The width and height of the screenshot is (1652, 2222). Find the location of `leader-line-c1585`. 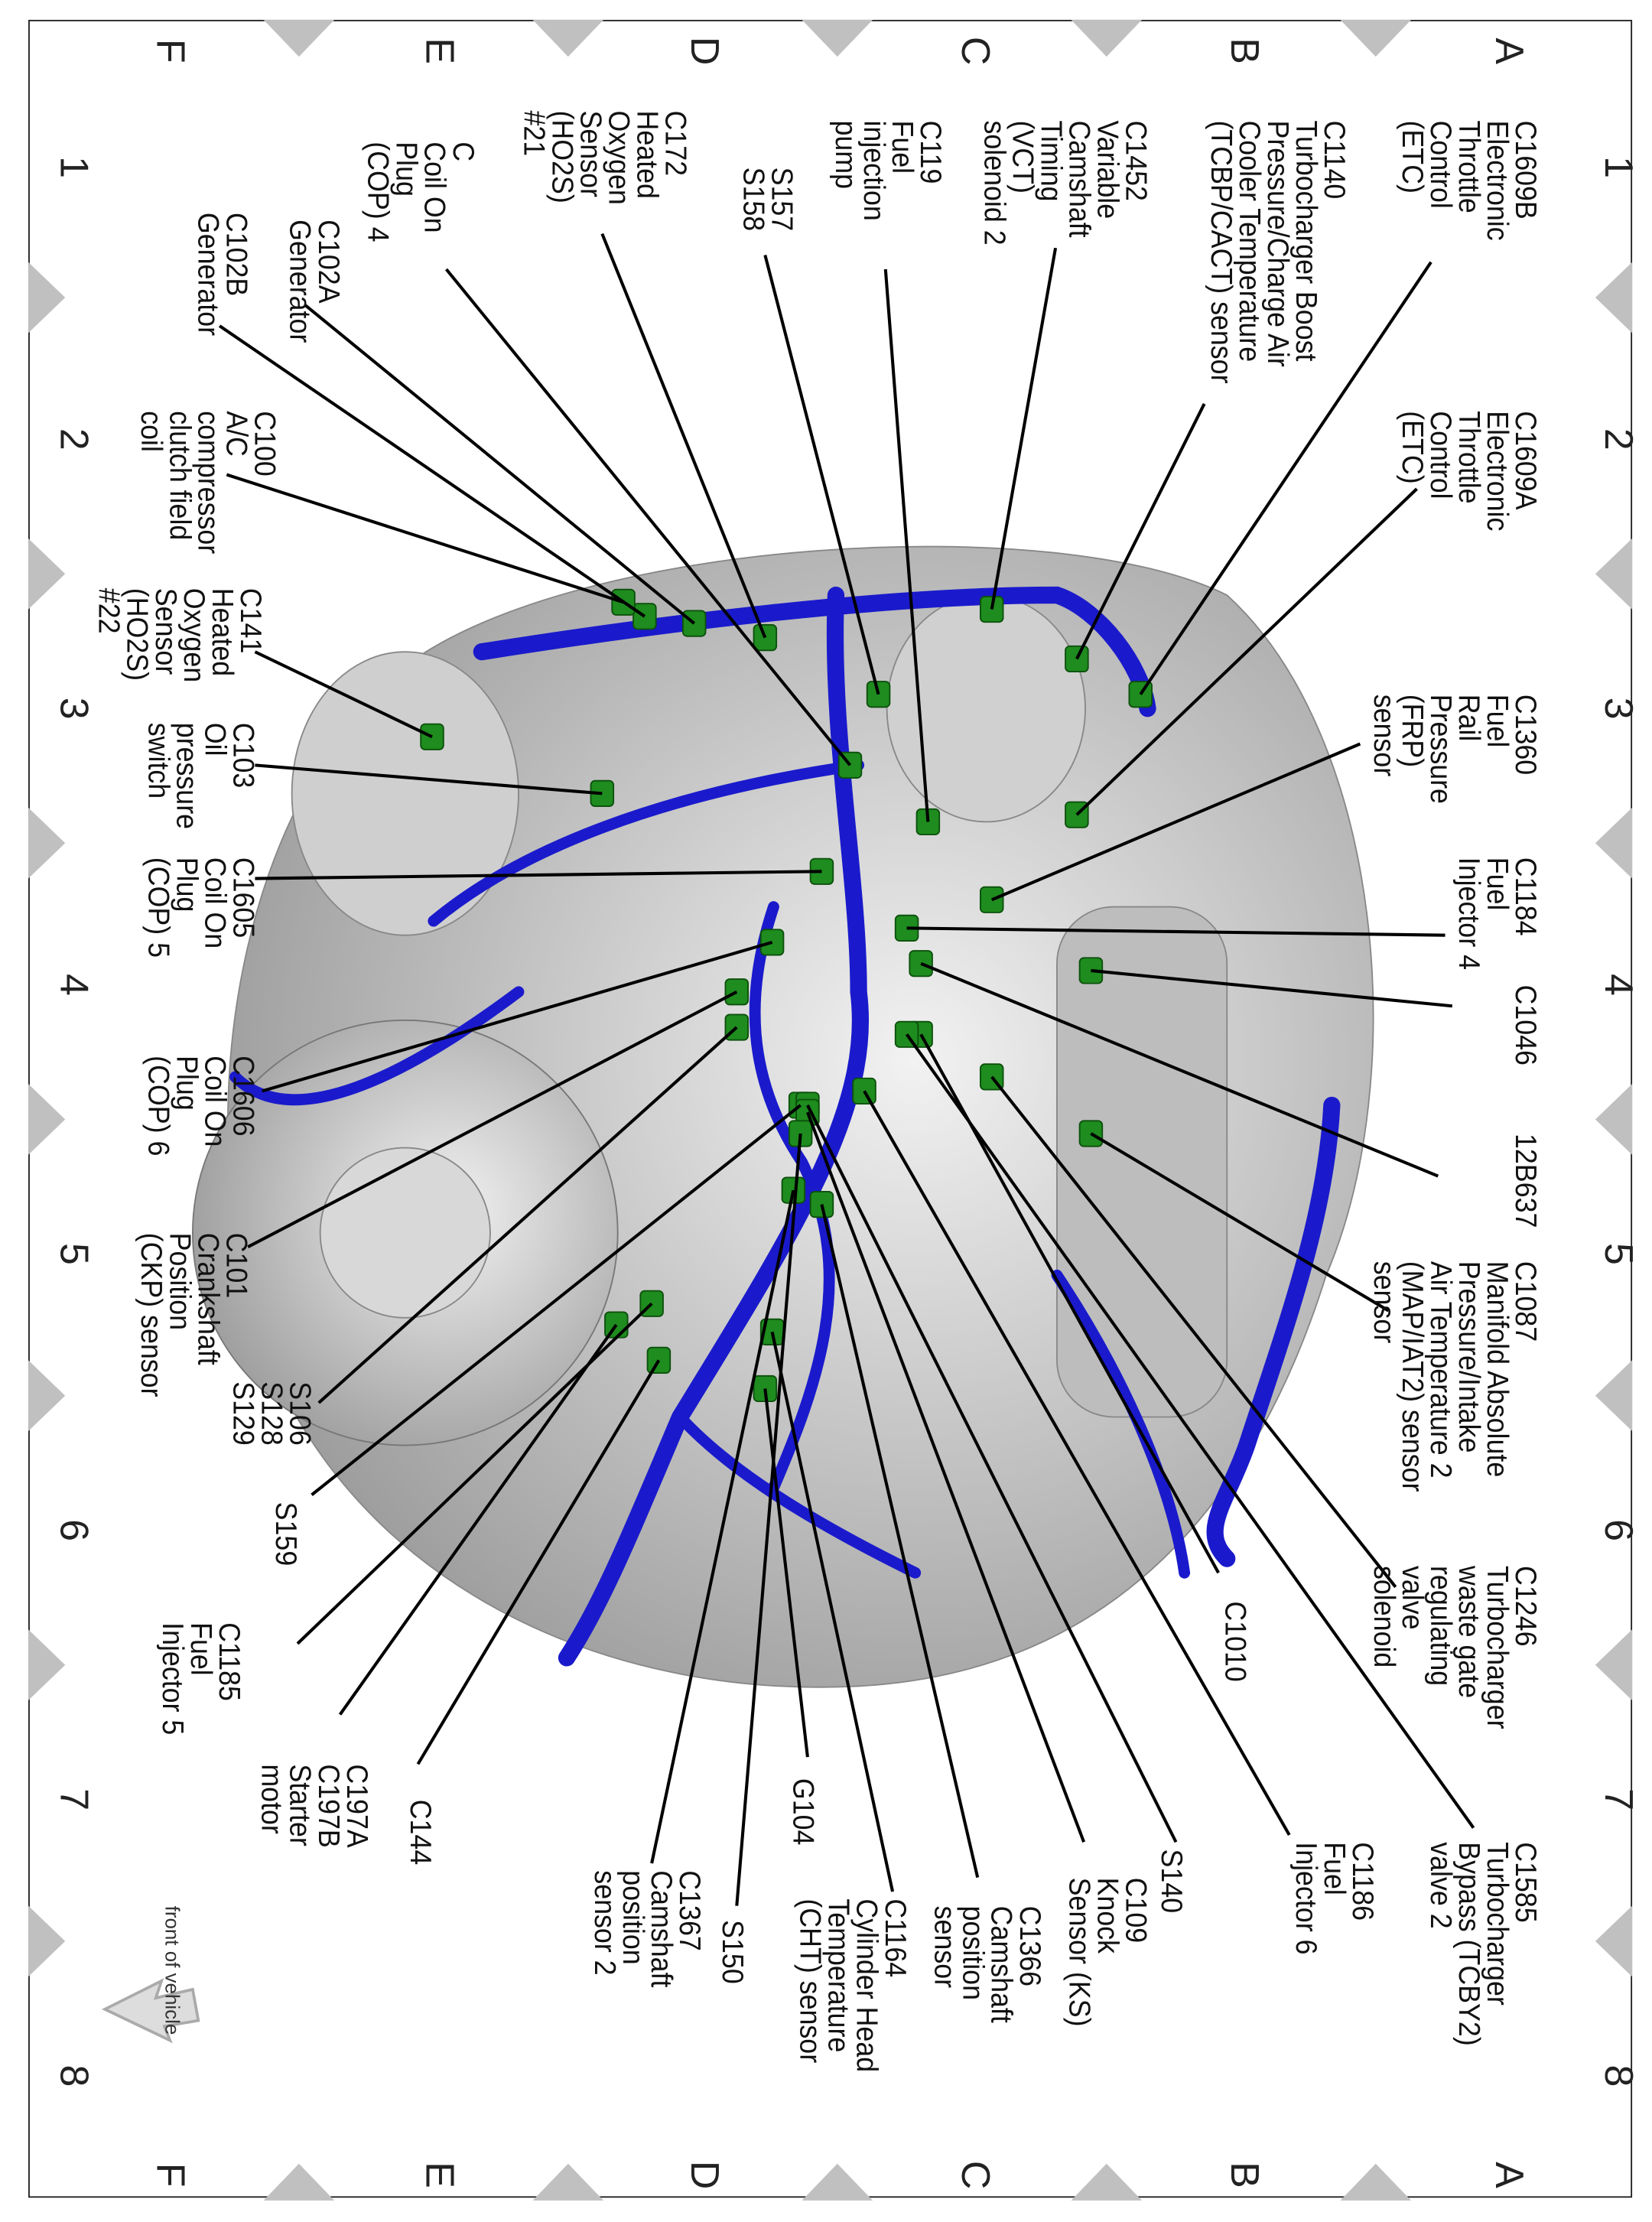

leader-line-c1585 is located at coordinates (1190, 1431).